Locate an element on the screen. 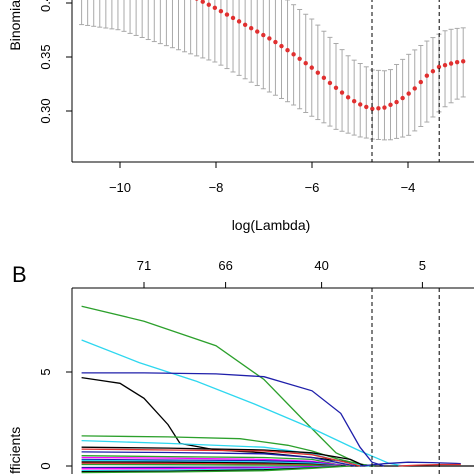  x-tick-label: −4 is located at coordinates (408, 187).